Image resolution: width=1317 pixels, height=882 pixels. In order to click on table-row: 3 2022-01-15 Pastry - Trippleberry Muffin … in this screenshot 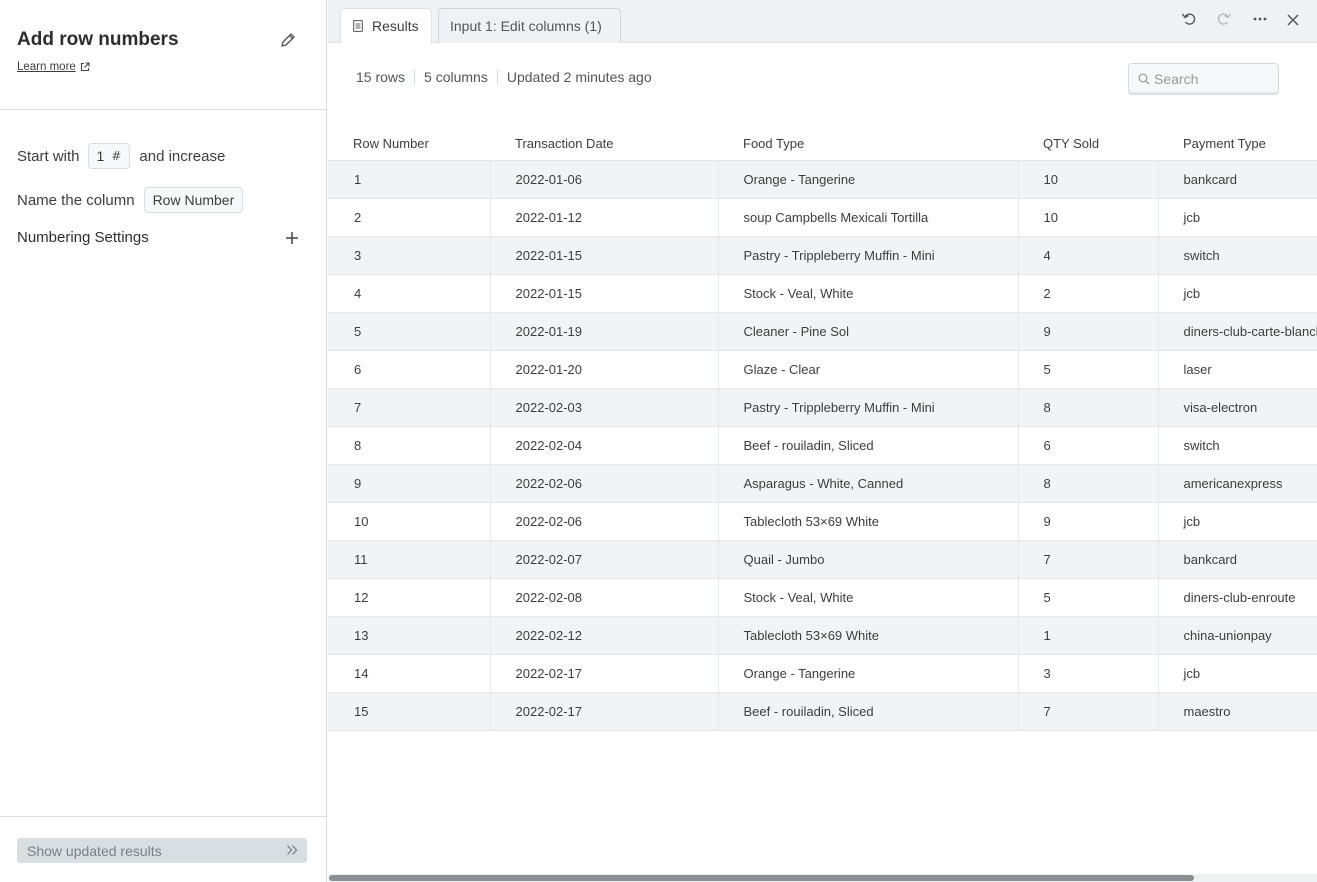, I will do `click(822, 255)`.